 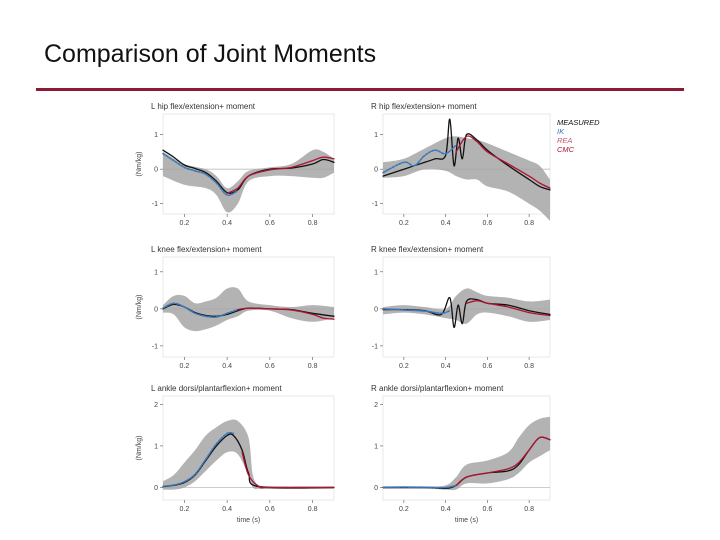 I want to click on panel-5-xtick-label: 0.8, so click(x=313, y=509).